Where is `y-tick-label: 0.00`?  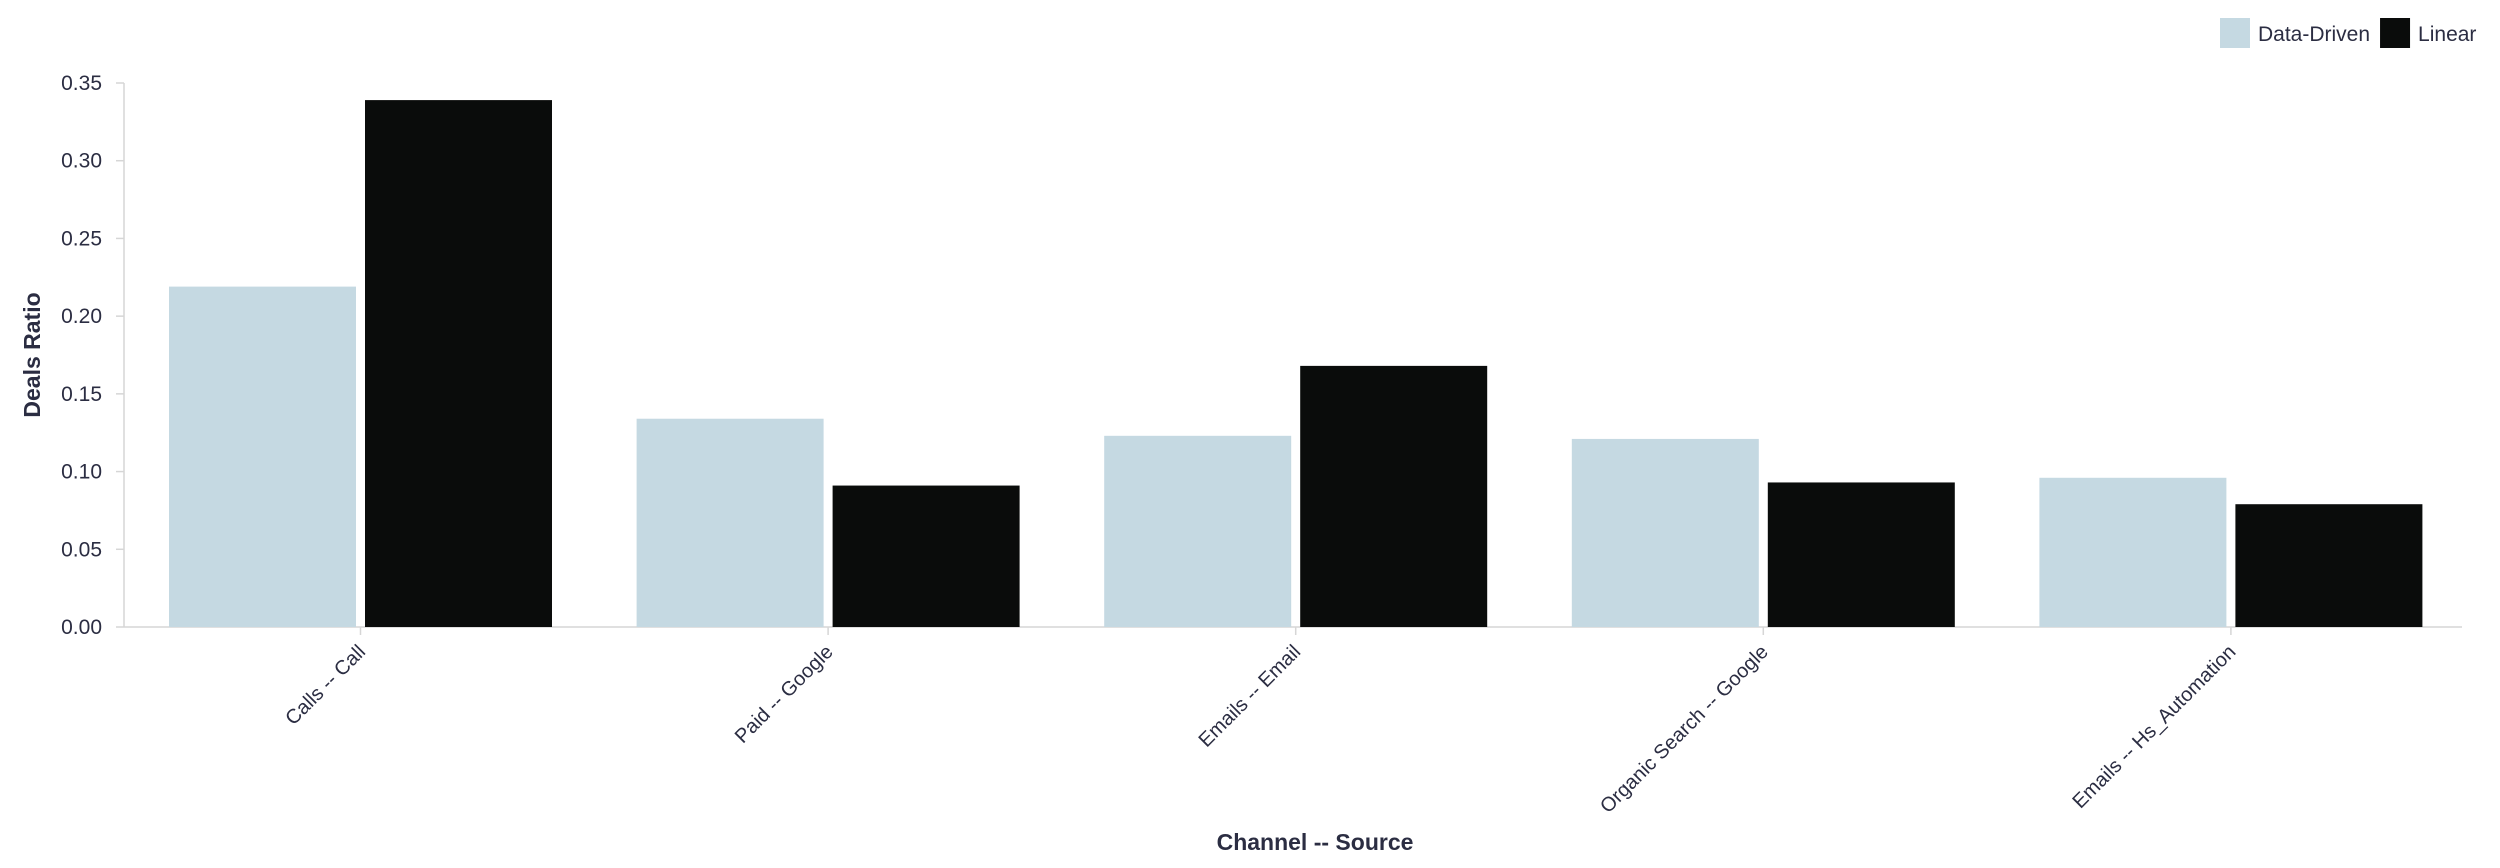 y-tick-label: 0.00 is located at coordinates (81, 627).